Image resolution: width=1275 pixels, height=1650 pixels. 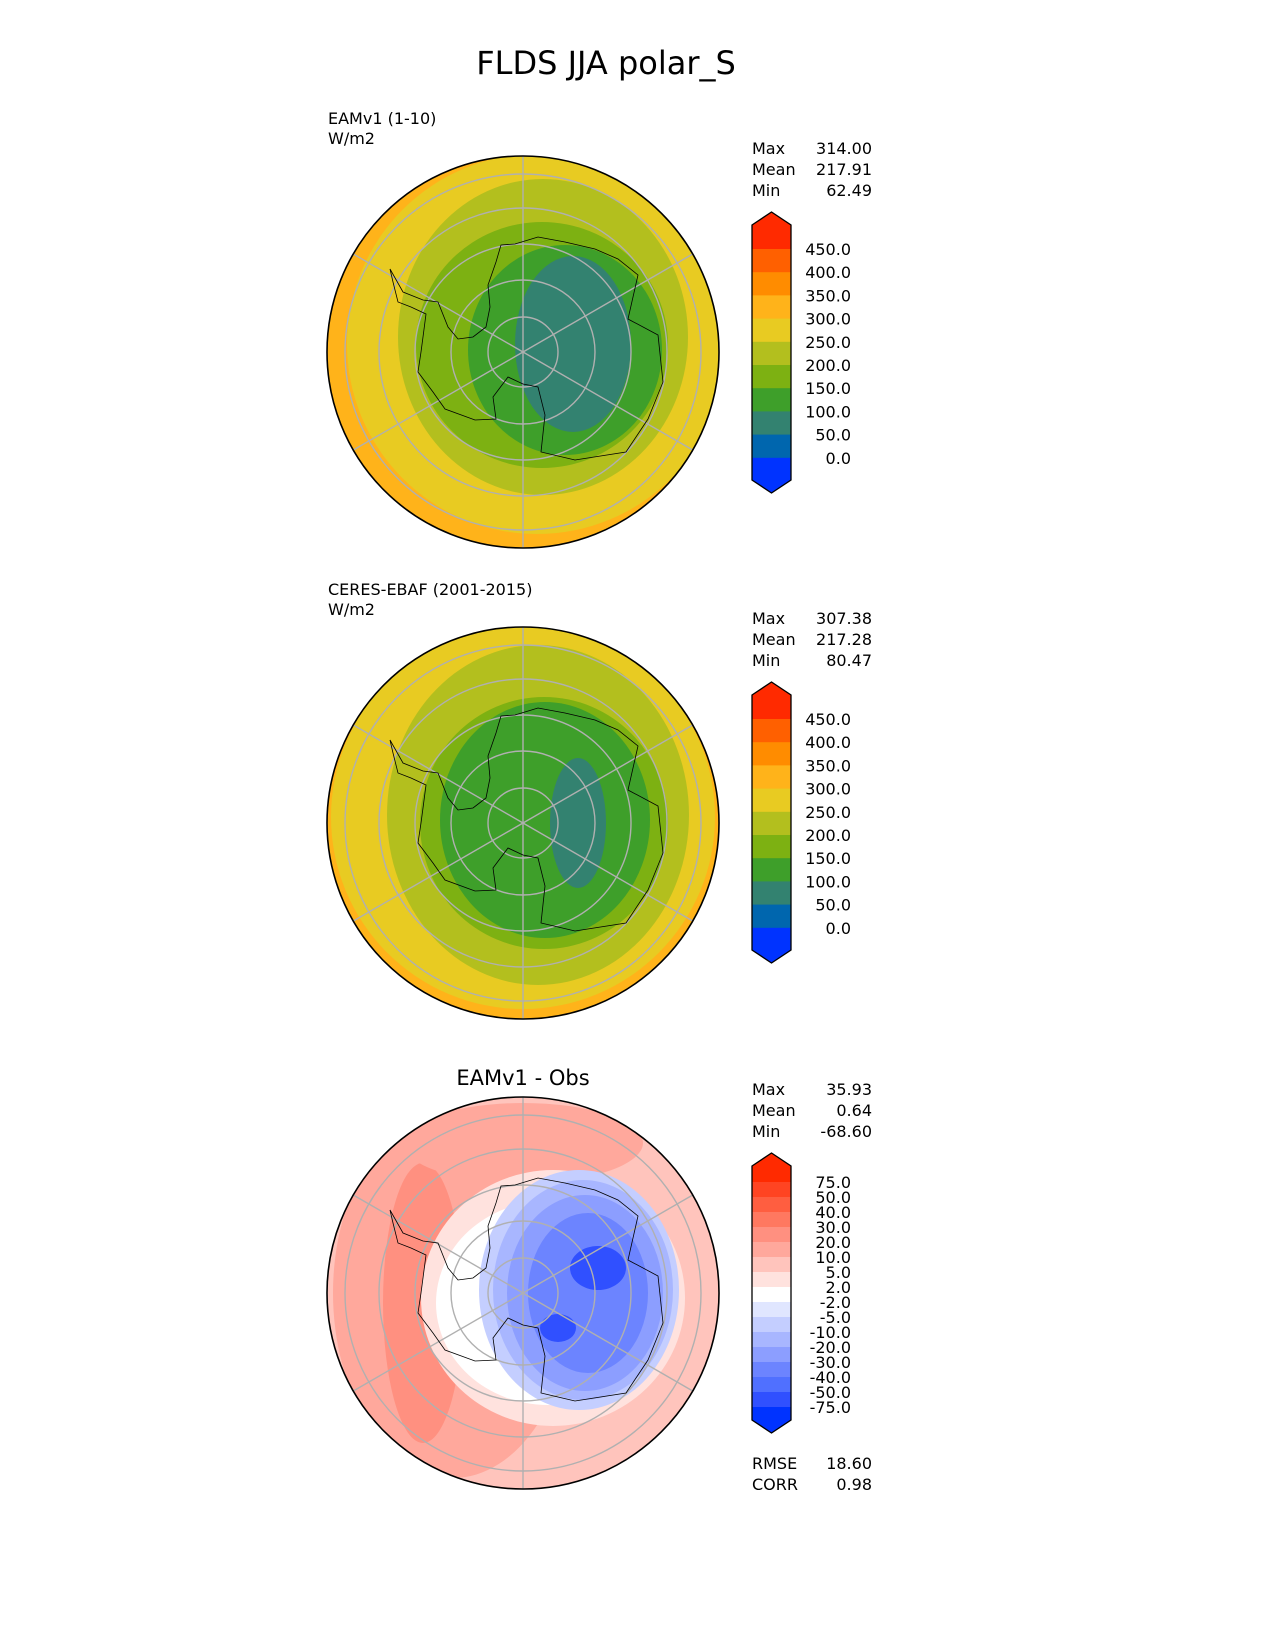 What do you see at coordinates (812, 639) in the screenshot?
I see `panel2-stats: Max 307.38 Mean 217.28 Min 80.47` at bounding box center [812, 639].